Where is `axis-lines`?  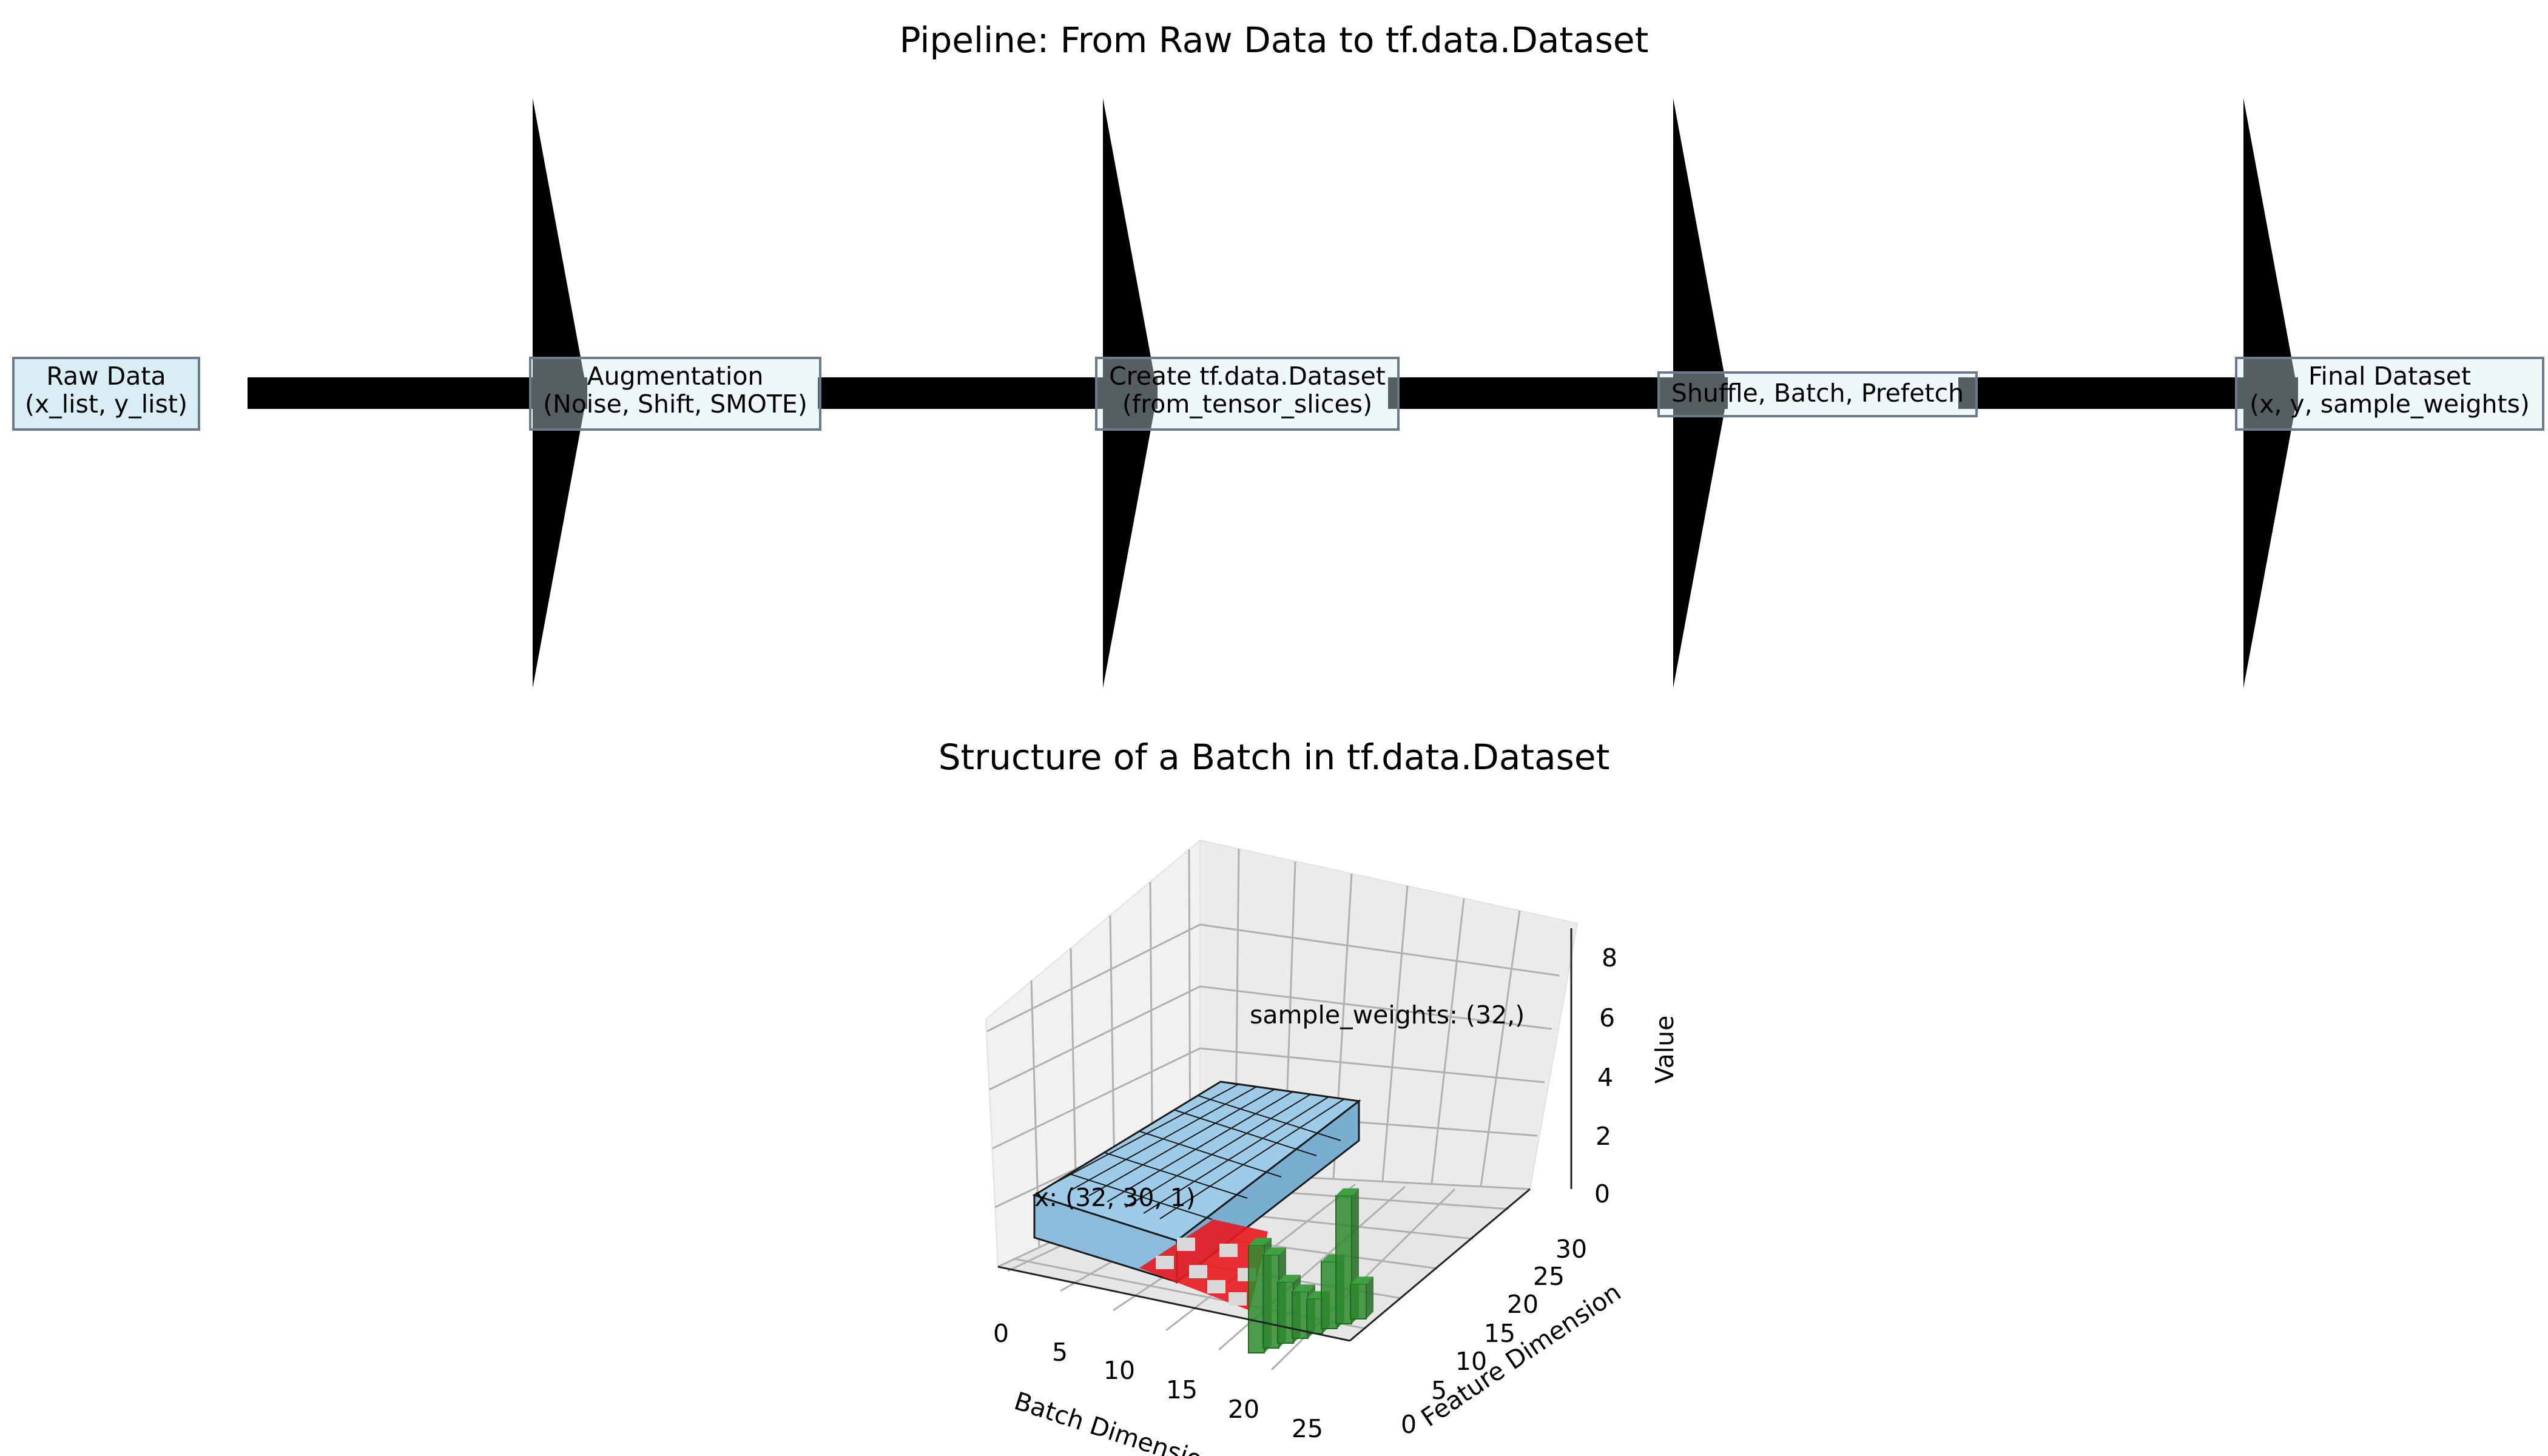
axis-lines is located at coordinates (1284, 1135).